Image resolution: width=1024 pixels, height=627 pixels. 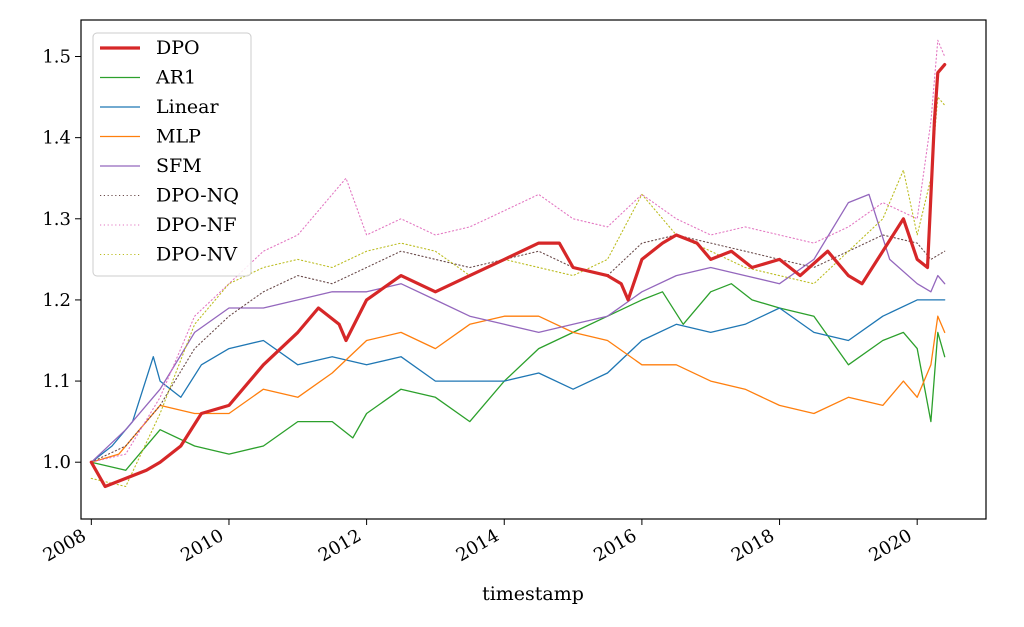 I want to click on legend-box, so click(x=172, y=154).